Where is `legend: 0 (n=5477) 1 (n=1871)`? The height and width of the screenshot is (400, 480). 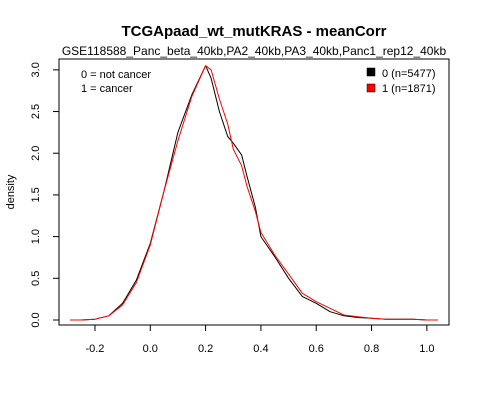
legend: 0 (n=5477) 1 (n=1871) is located at coordinates (401, 81).